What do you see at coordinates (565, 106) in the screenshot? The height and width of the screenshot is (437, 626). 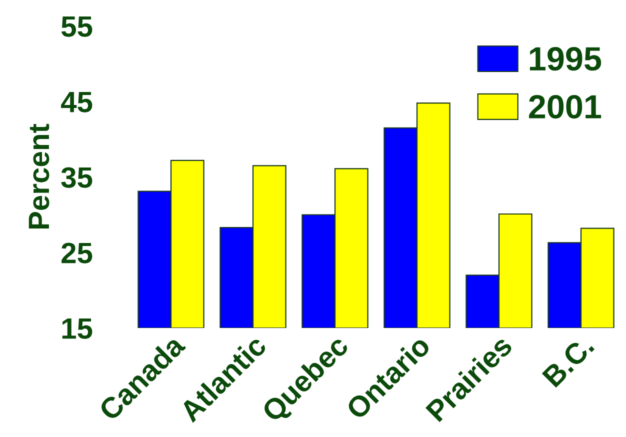 I see `legend-label: 2001` at bounding box center [565, 106].